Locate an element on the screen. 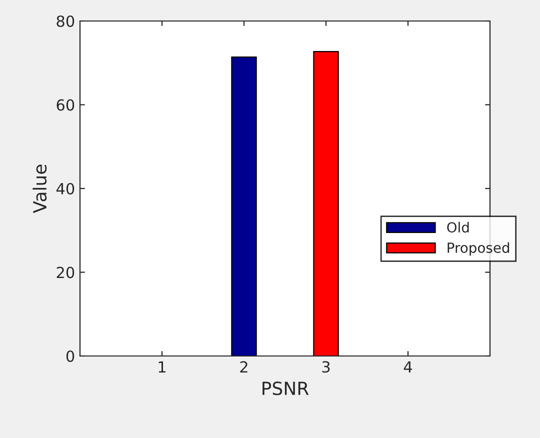  y-tick-label: 60 is located at coordinates (65, 105).